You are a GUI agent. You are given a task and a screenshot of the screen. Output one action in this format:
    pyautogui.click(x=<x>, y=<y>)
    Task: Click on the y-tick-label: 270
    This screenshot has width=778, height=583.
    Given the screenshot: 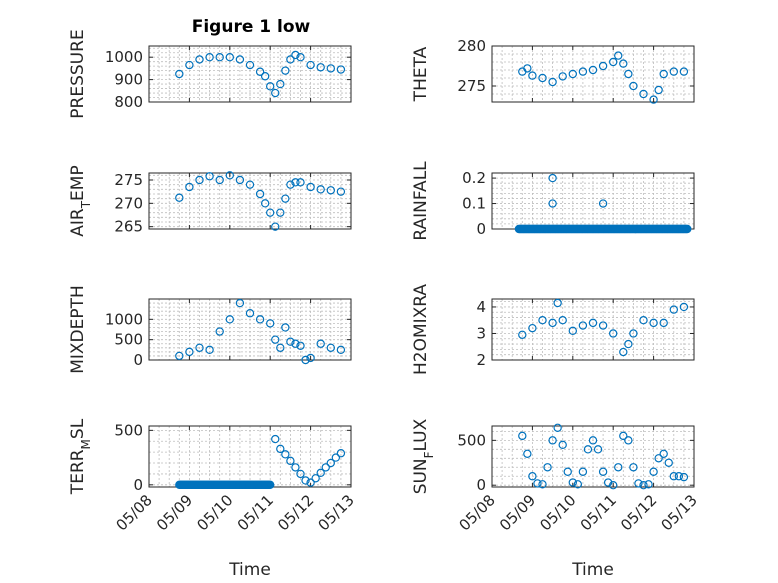 What is the action you would take?
    pyautogui.click(x=128, y=203)
    